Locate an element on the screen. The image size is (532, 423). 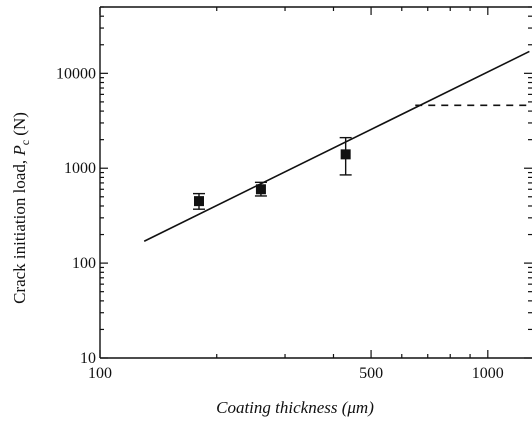
y-tick-label: 1000 is located at coordinates (80, 168).